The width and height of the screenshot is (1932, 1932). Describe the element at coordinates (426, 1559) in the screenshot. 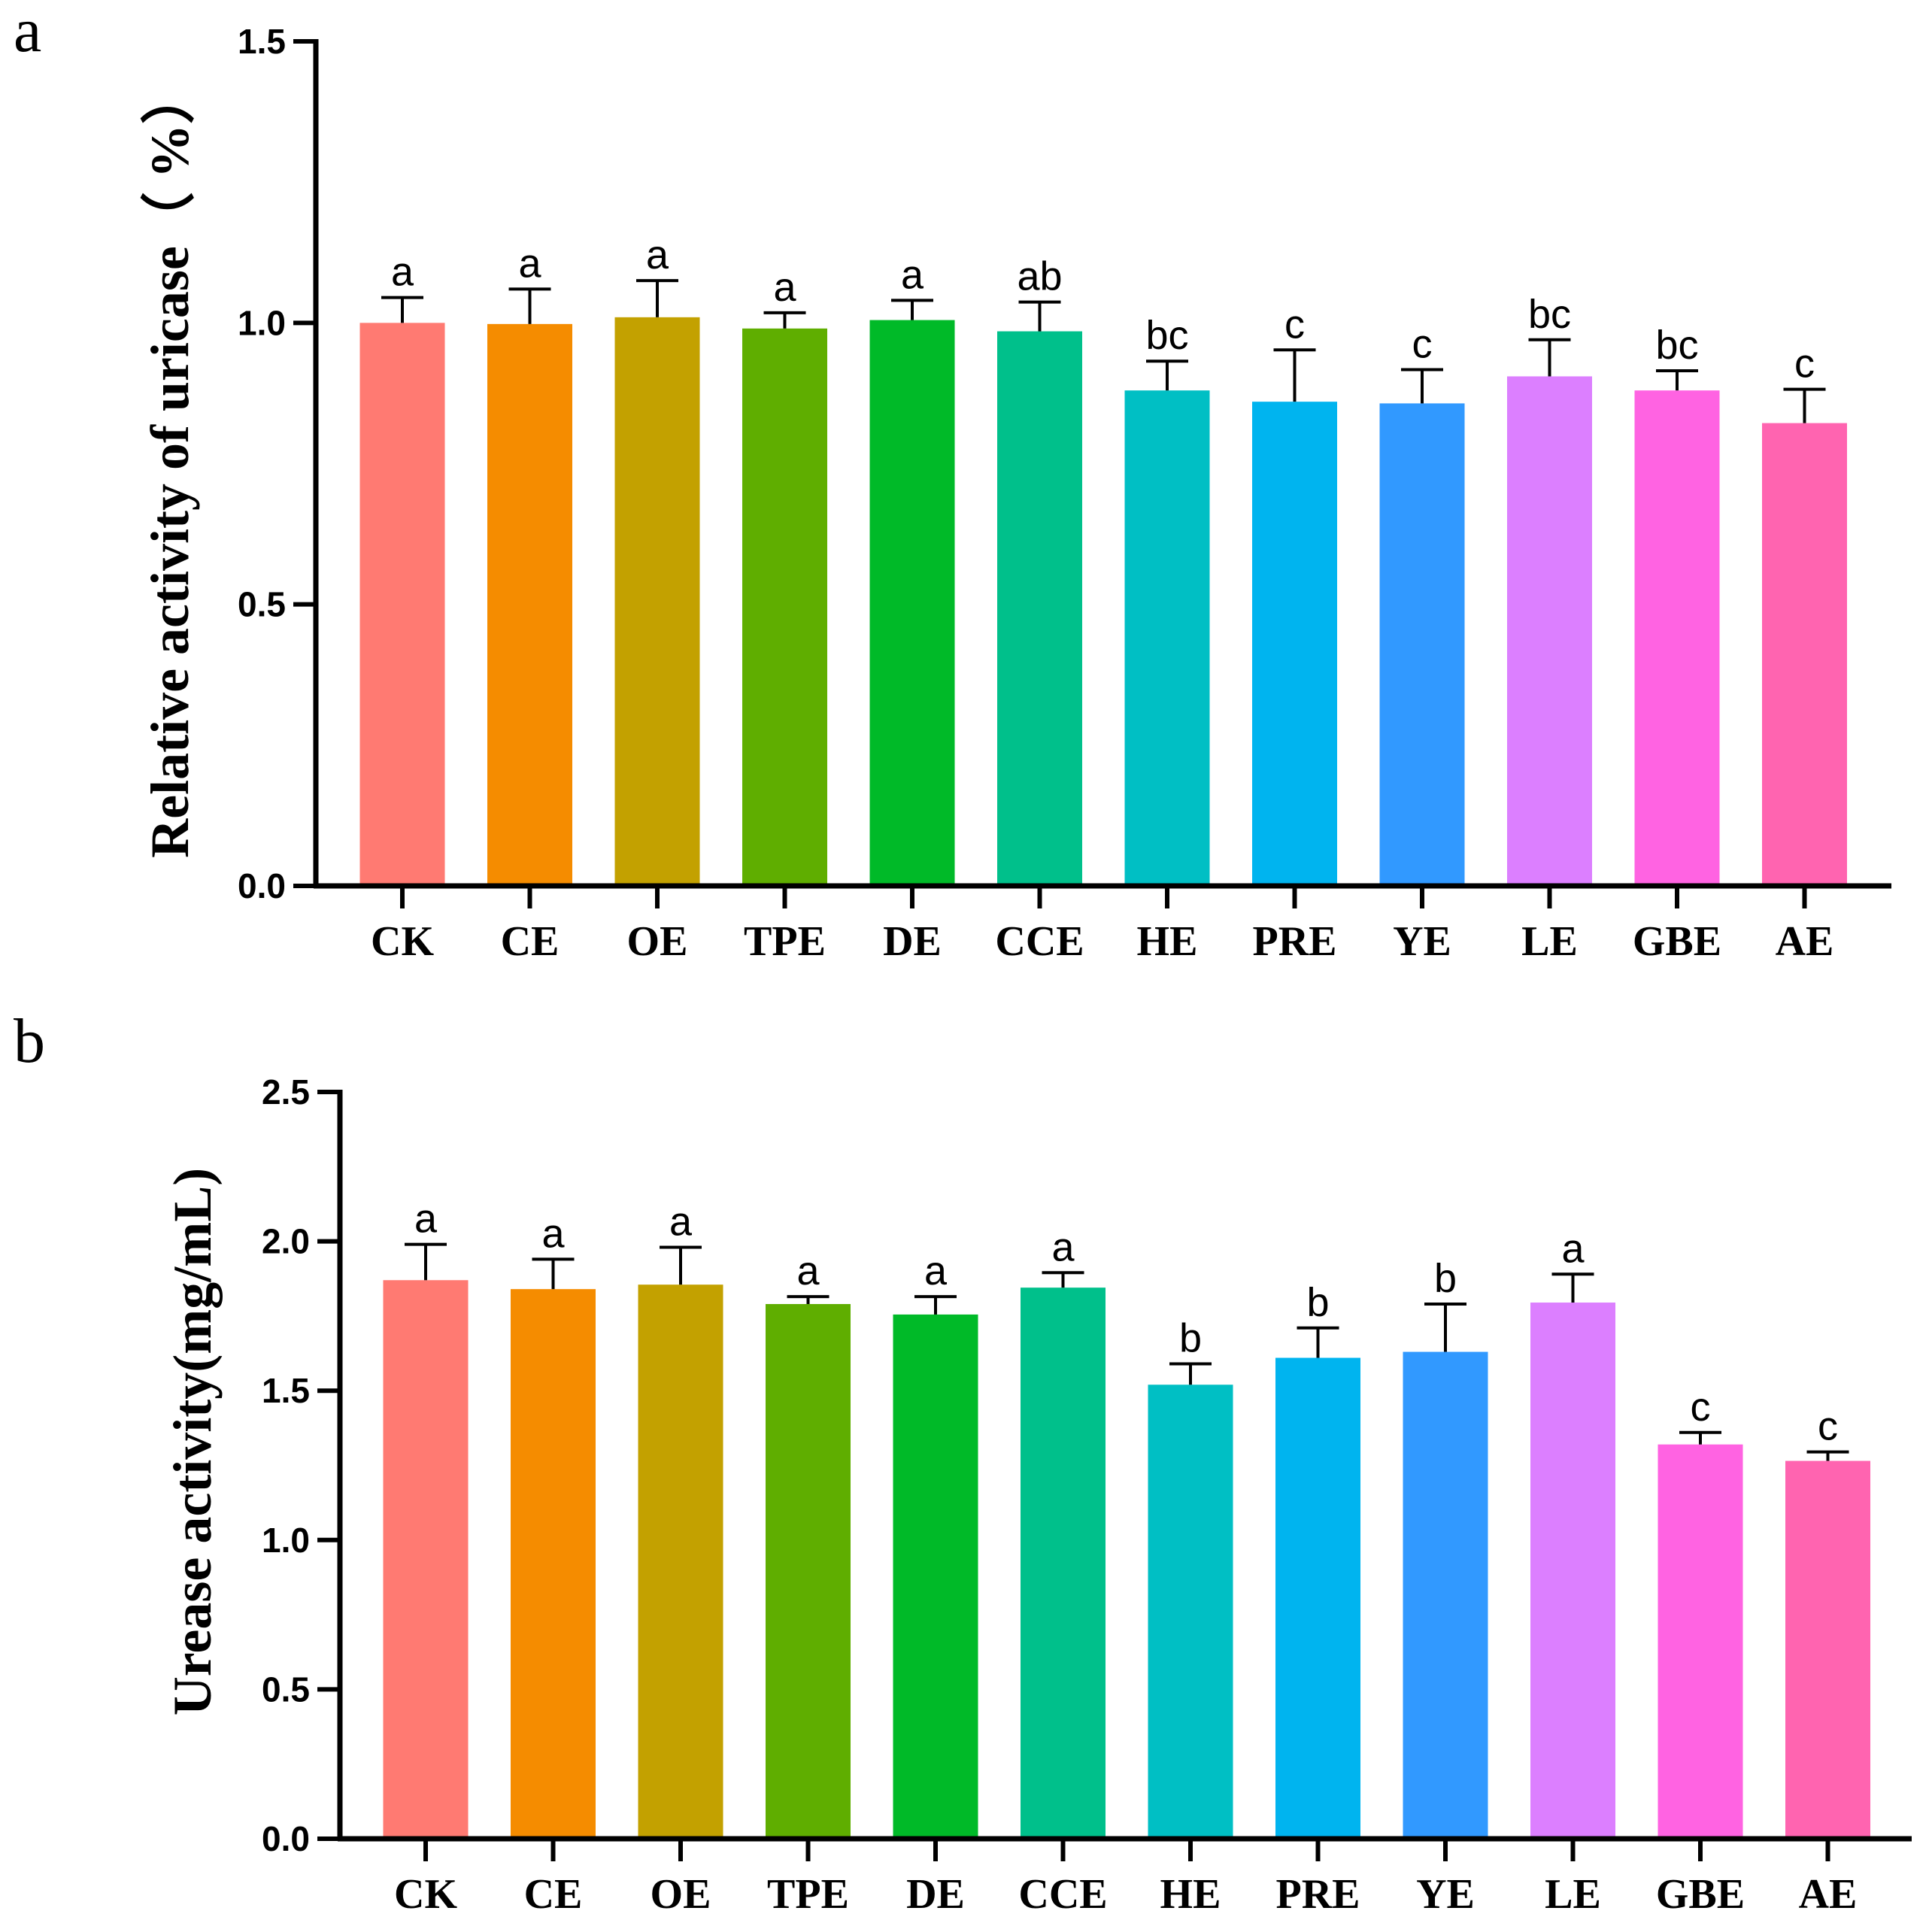

I see `bar-b-CK` at that location.